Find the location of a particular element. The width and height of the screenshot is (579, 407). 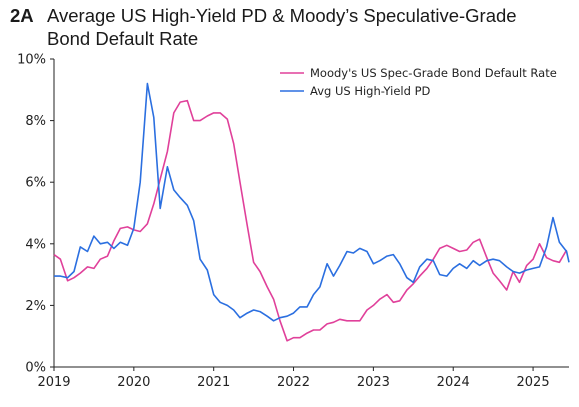

figure-tag: 2A is located at coordinates (22, 15).